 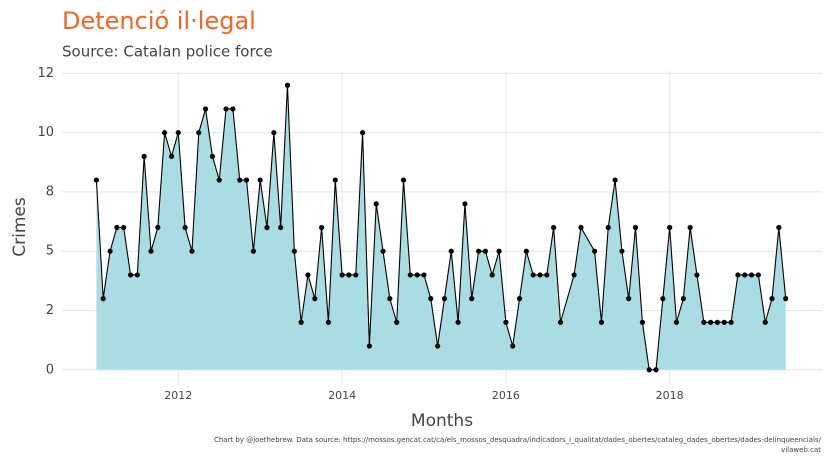 I want to click on caption: vilaweb.cat, so click(x=801, y=450).